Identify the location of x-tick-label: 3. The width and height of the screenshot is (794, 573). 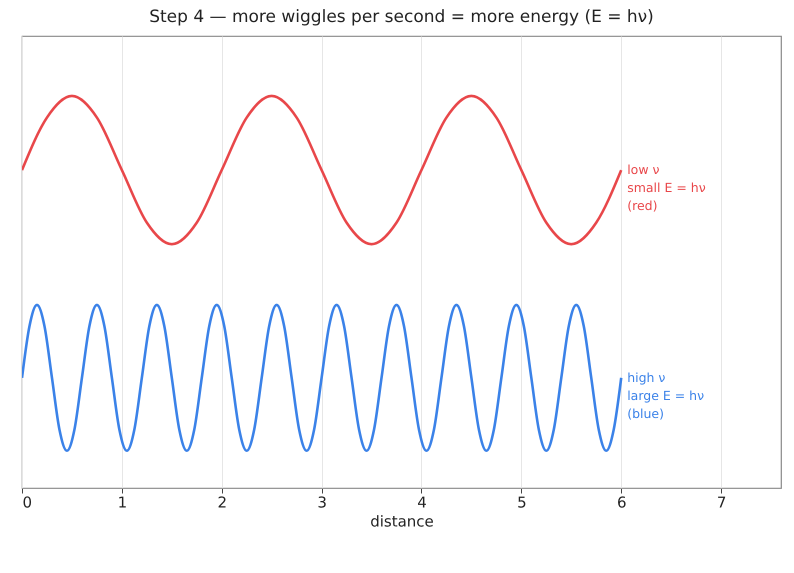
(322, 503).